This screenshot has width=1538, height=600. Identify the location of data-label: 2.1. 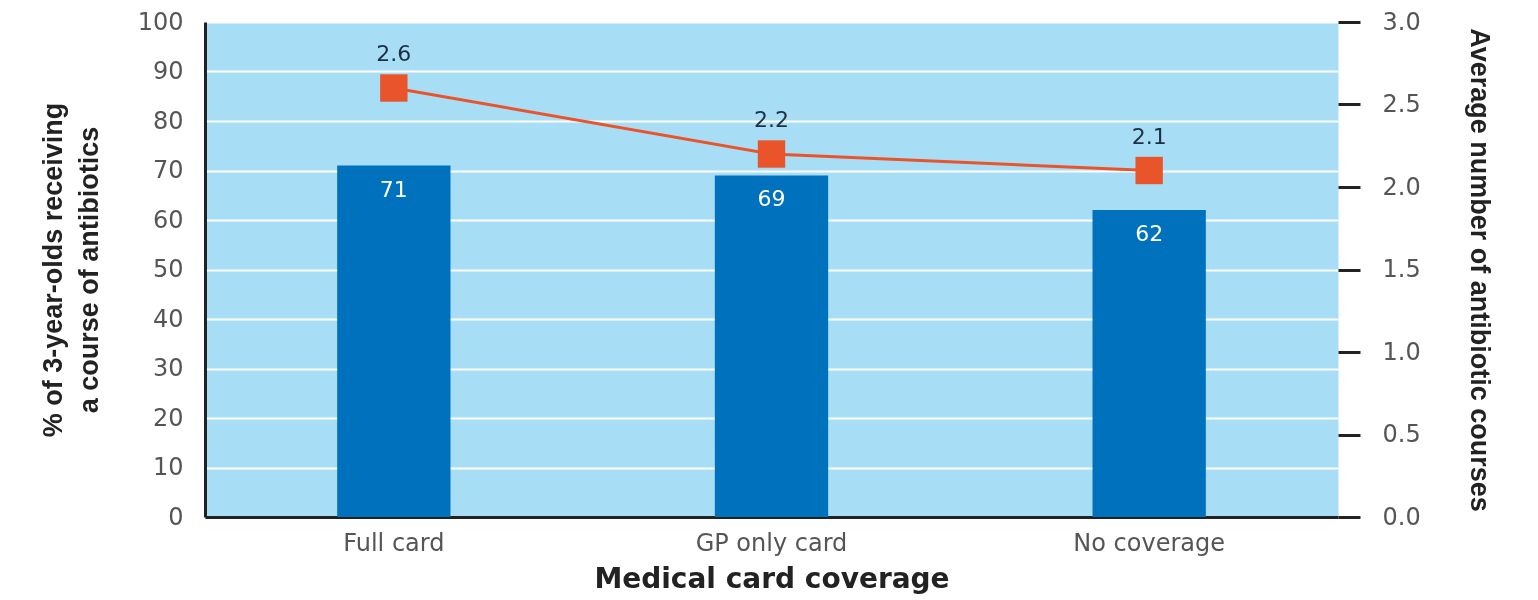
(1149, 136).